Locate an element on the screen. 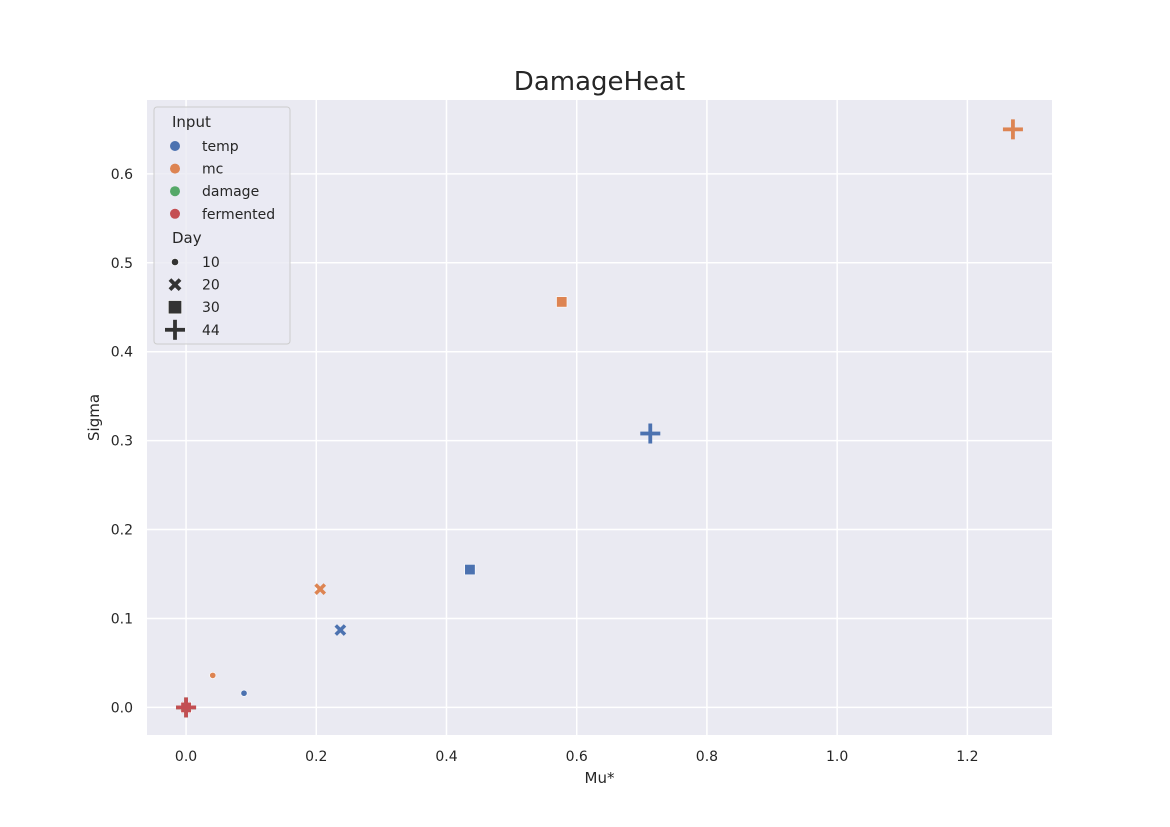 The height and width of the screenshot is (827, 1170). x-tick-label: 0.2 is located at coordinates (316, 757).